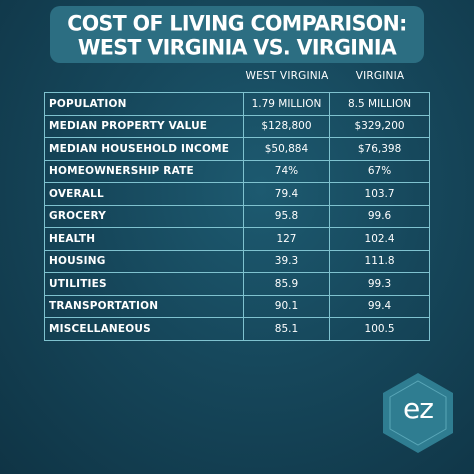  I want to click on row-label: HEALTH, so click(144, 239).